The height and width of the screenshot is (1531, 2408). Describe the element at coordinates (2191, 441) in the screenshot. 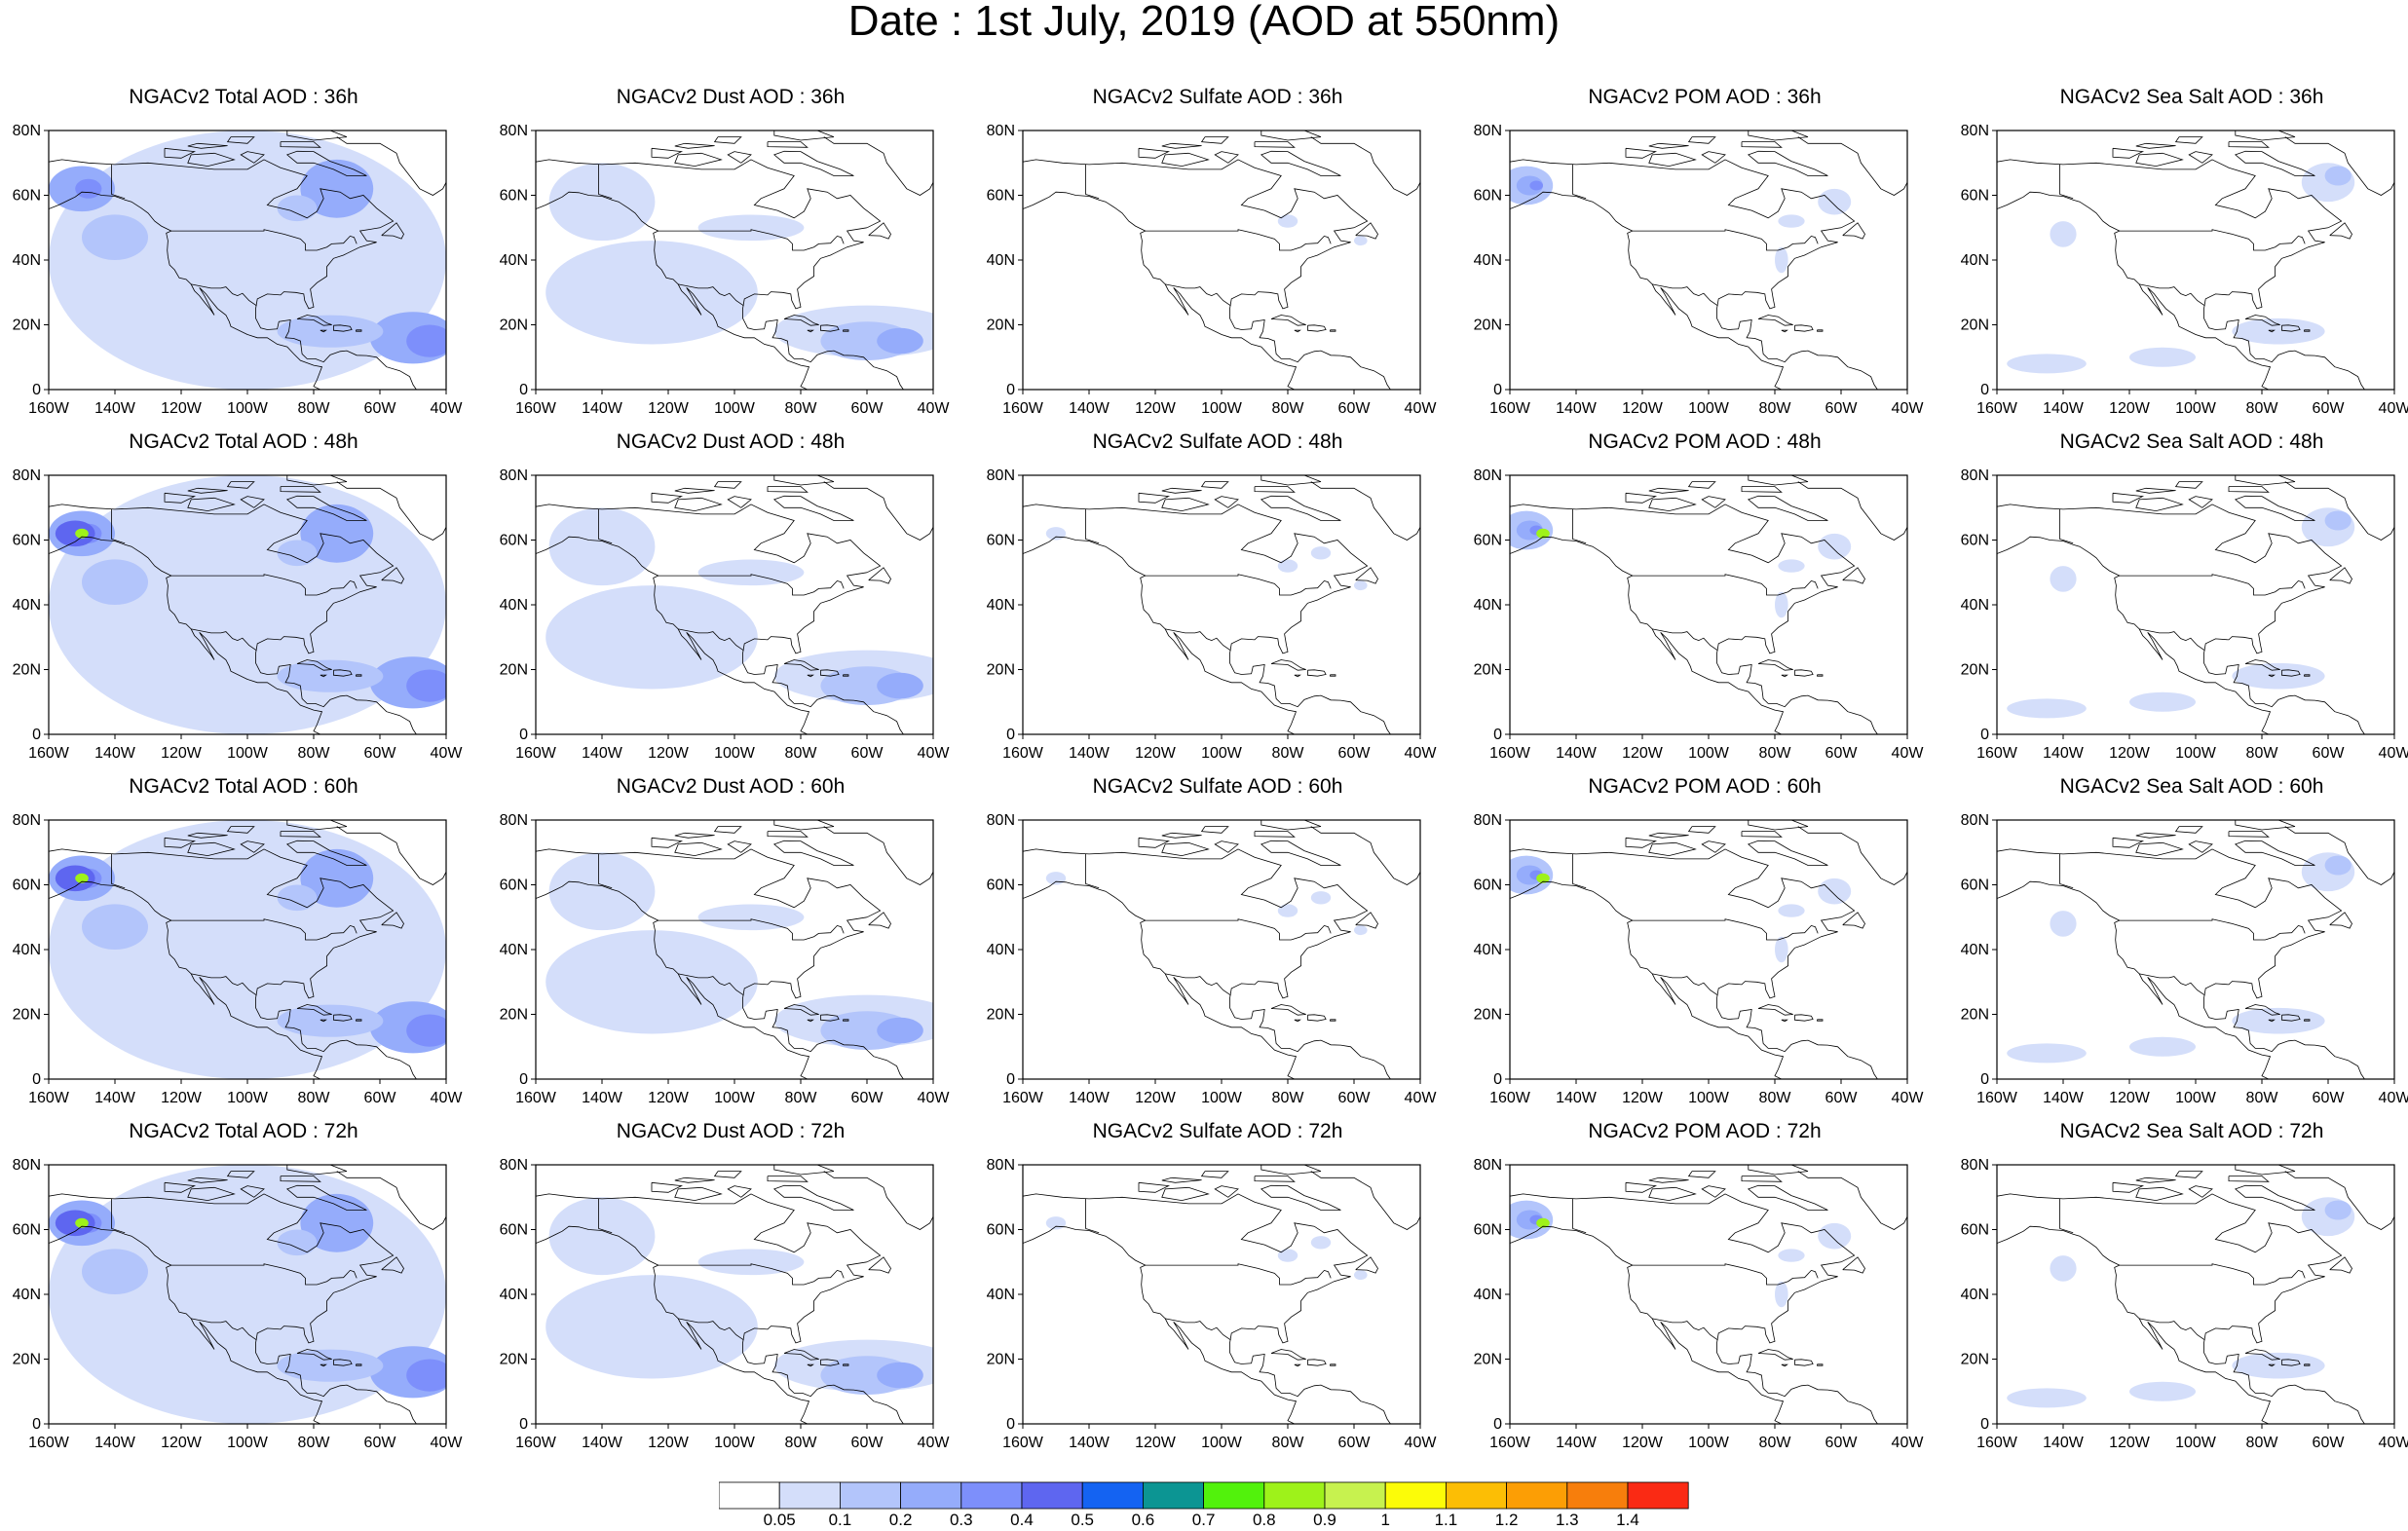

I see `panel-title: NGACv2 Sea Salt AOD : 48h` at that location.